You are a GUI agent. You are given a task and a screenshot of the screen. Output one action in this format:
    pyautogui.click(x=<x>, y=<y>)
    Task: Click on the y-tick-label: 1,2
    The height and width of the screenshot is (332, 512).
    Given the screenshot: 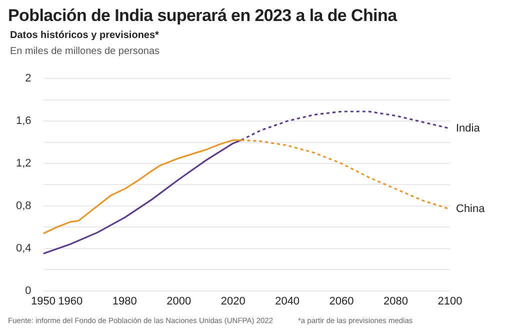 What is the action you would take?
    pyautogui.click(x=24, y=164)
    